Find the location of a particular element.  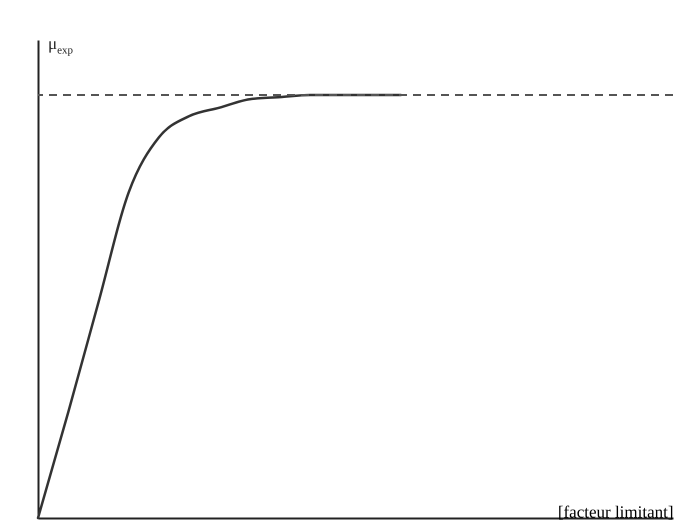

y-axis-title: μ$_{exp}$ is located at coordinates (61, 45).